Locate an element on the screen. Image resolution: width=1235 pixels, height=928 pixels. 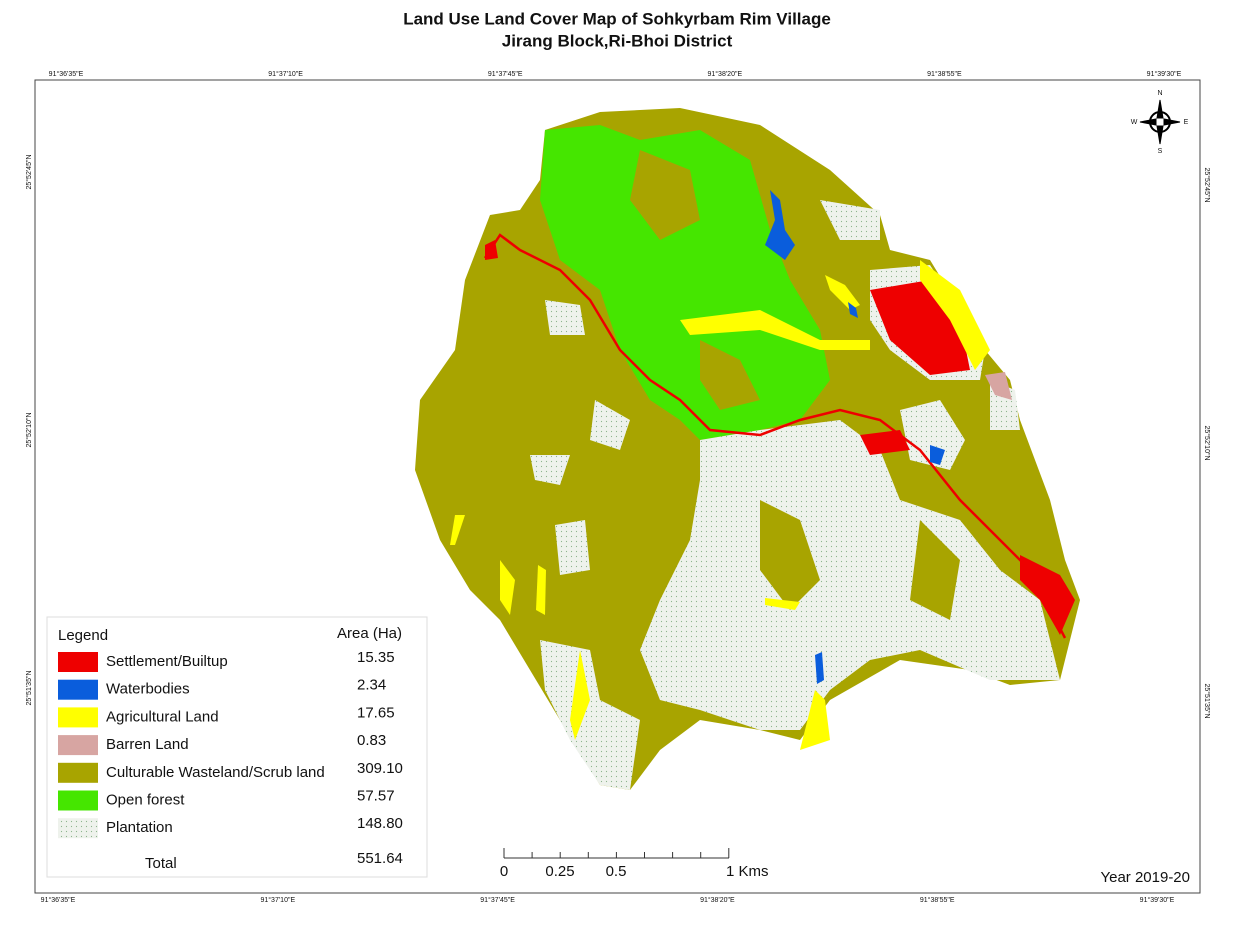
total-value: 551.64 is located at coordinates (380, 858).